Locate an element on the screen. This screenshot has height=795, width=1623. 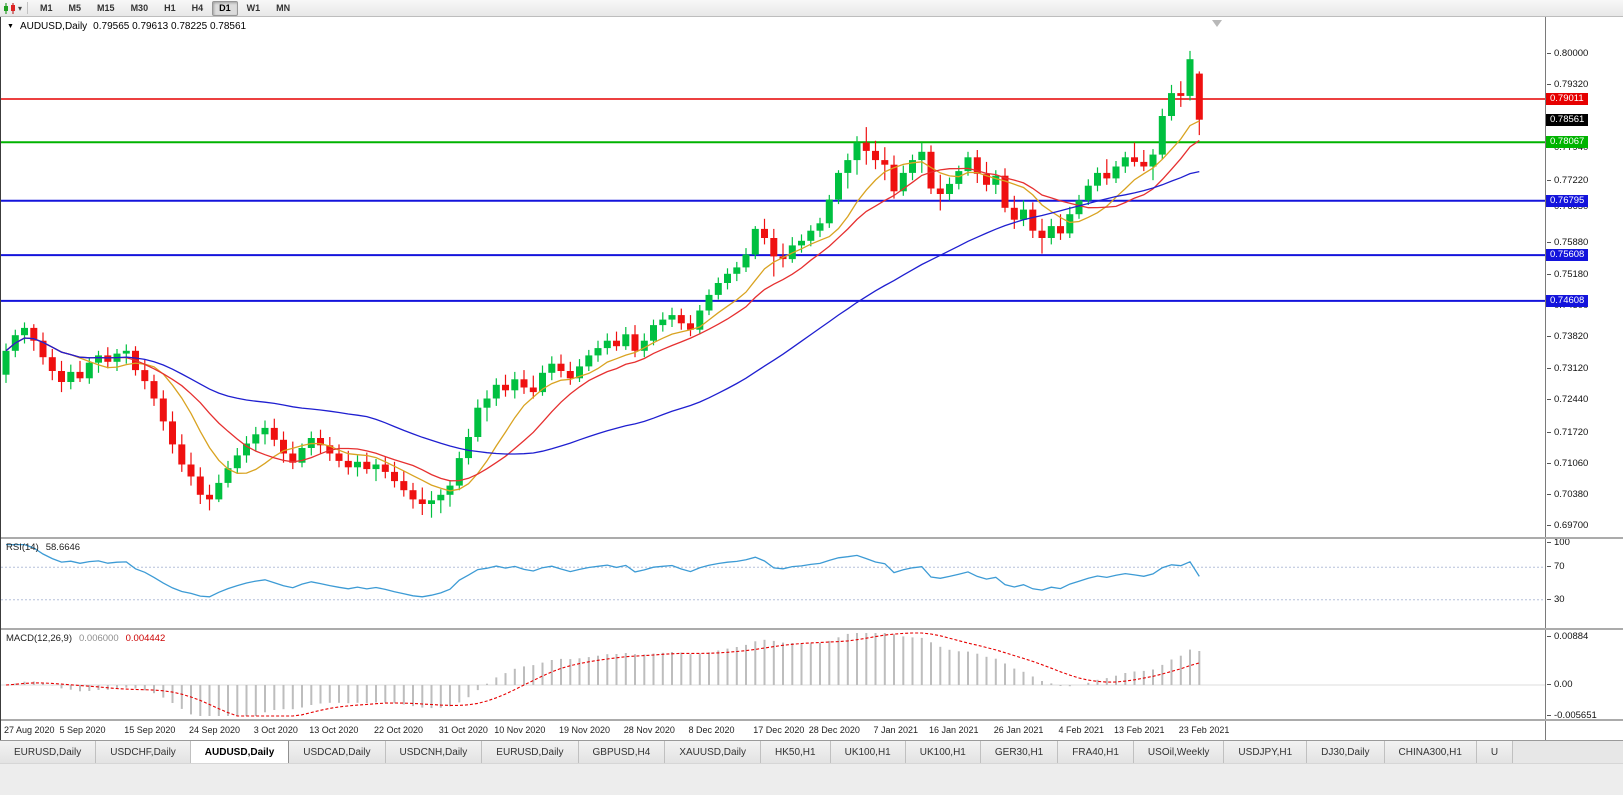
timeframe-button-M30: M30 is located at coordinates (139, 7).